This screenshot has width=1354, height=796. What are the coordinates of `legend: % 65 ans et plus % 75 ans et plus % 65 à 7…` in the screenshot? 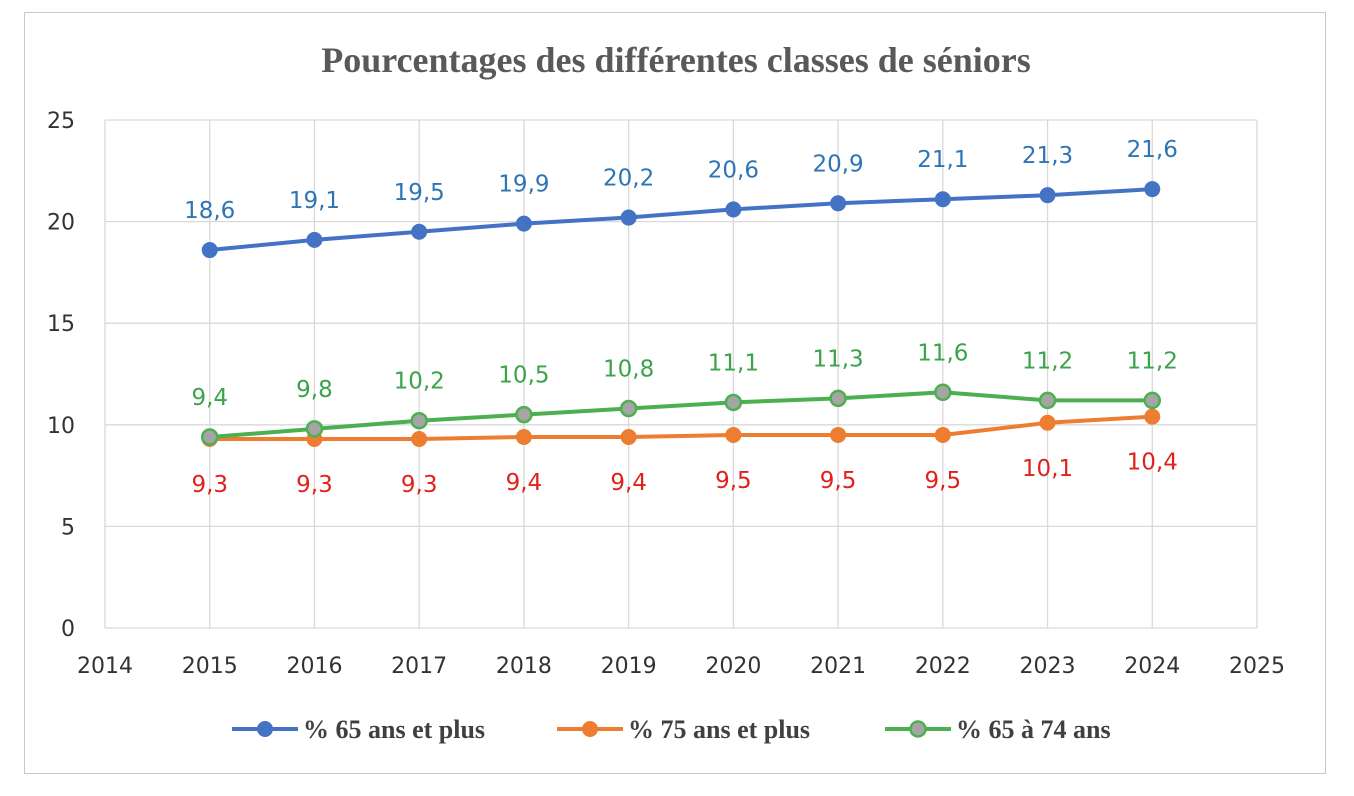 It's located at (671, 729).